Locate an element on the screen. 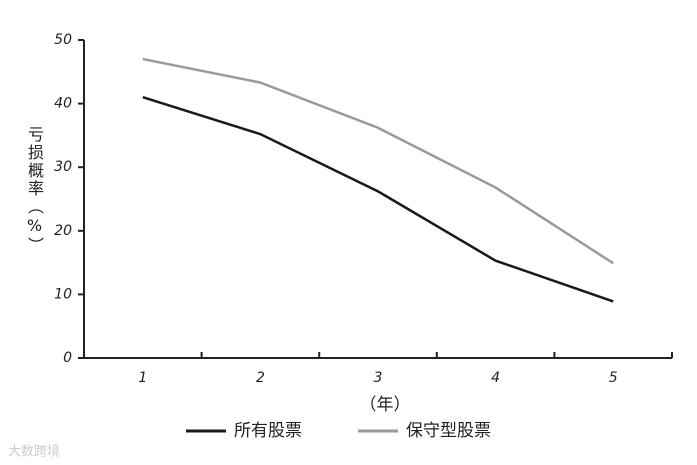 Image resolution: width=697 pixels, height=465 pixels. x-tick-label: 2 is located at coordinates (260, 378).